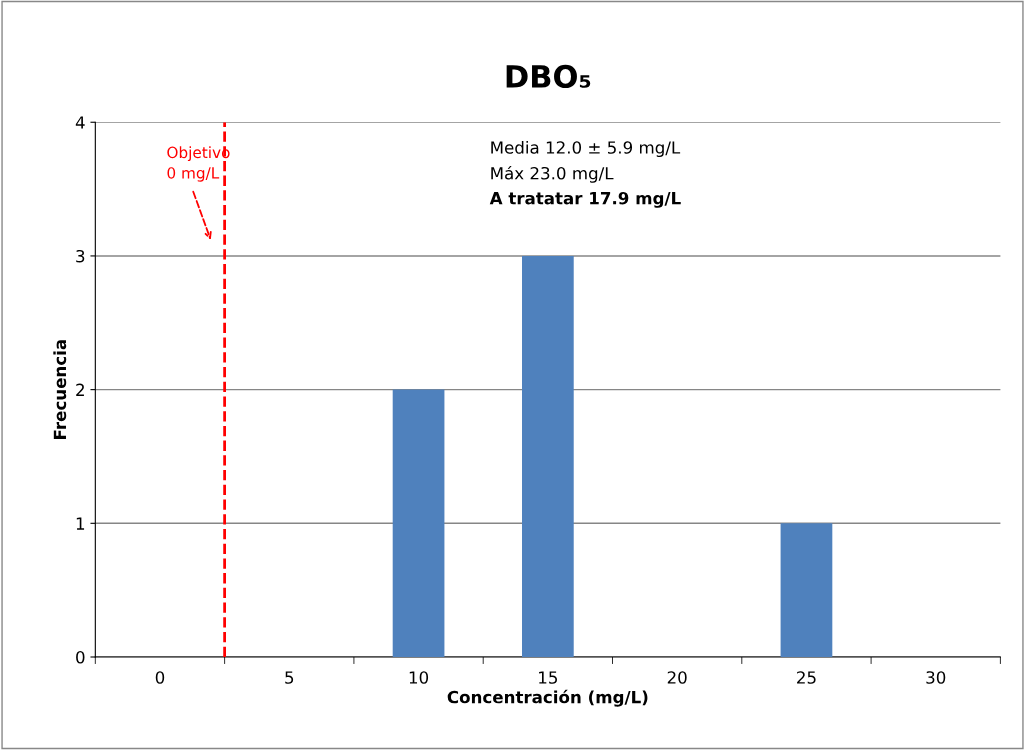 The width and height of the screenshot is (1025, 750). Describe the element at coordinates (547, 698) in the screenshot. I see `x-axis-title: Concentración (mg/L)` at that location.